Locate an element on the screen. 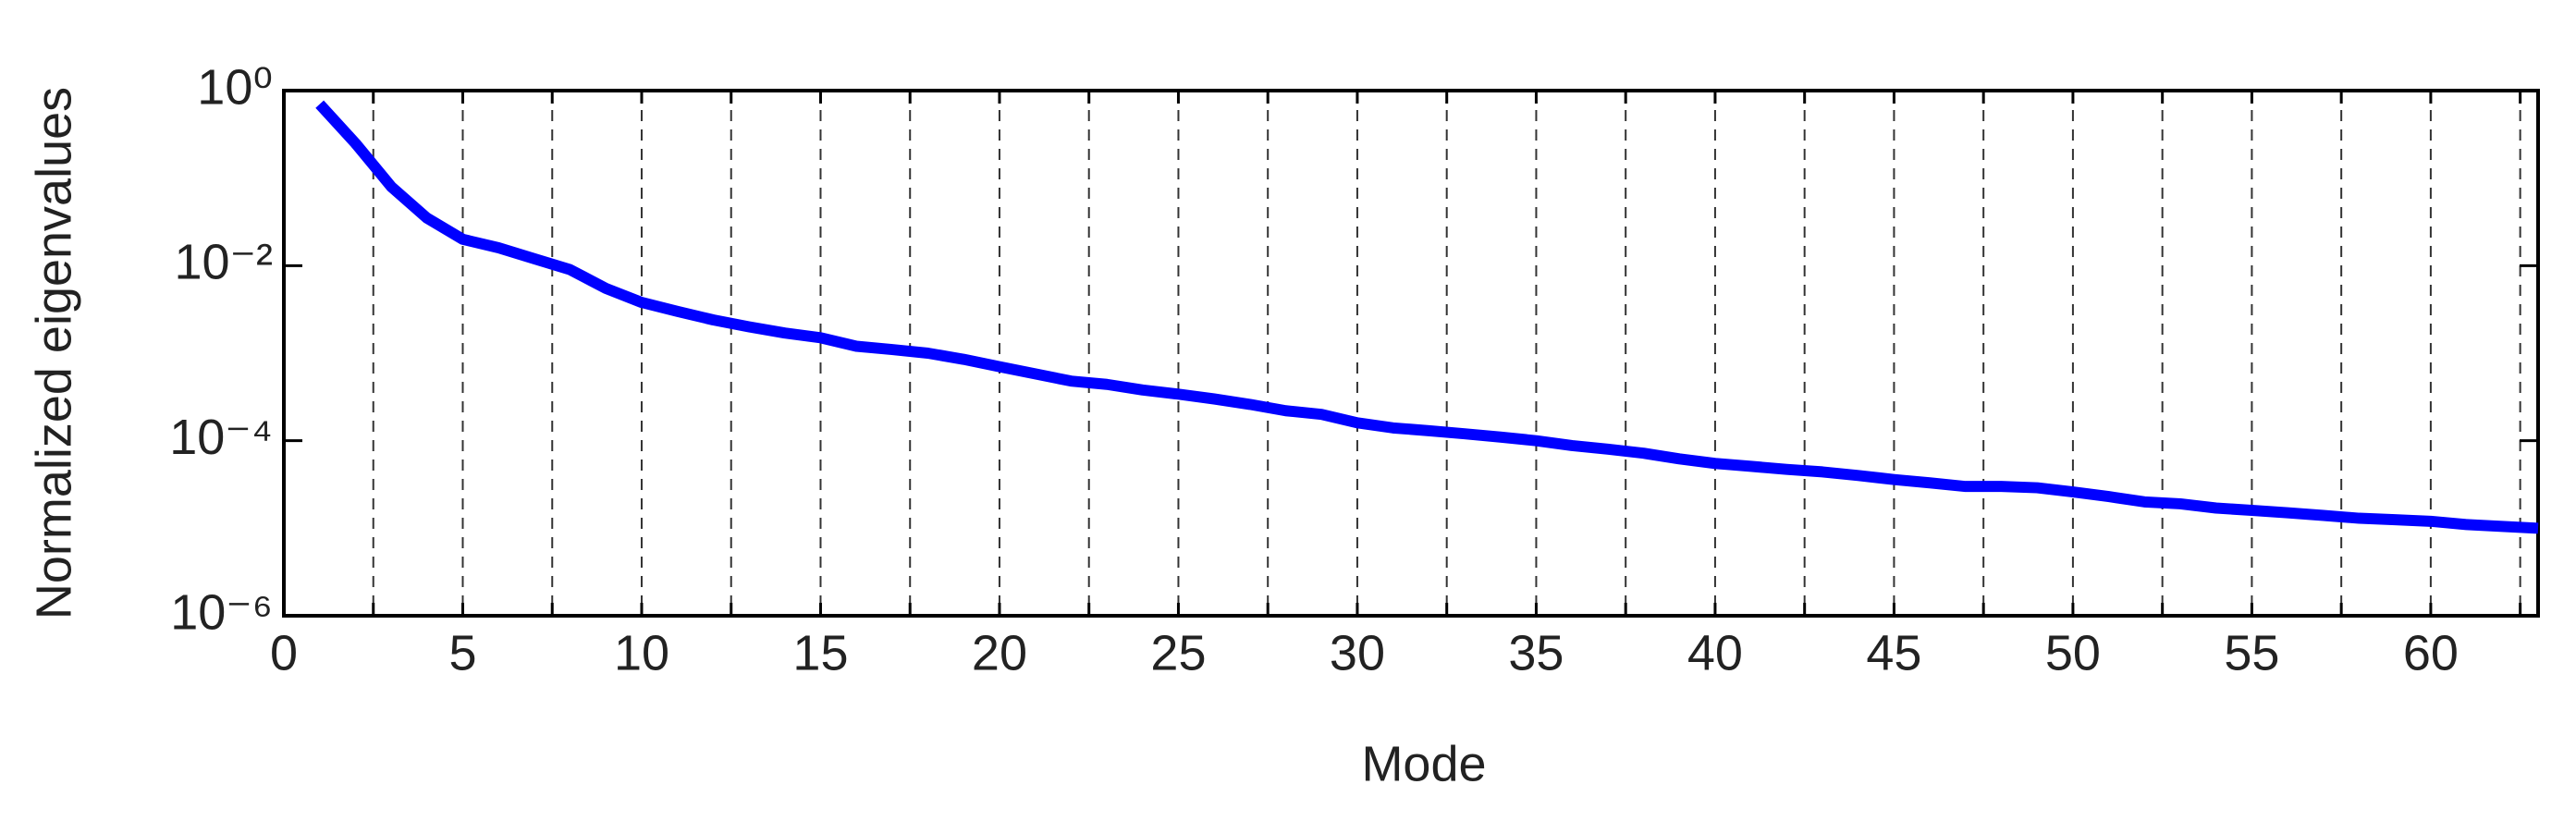 The height and width of the screenshot is (821, 2576). x-tick-label: 25 is located at coordinates (1178, 652).